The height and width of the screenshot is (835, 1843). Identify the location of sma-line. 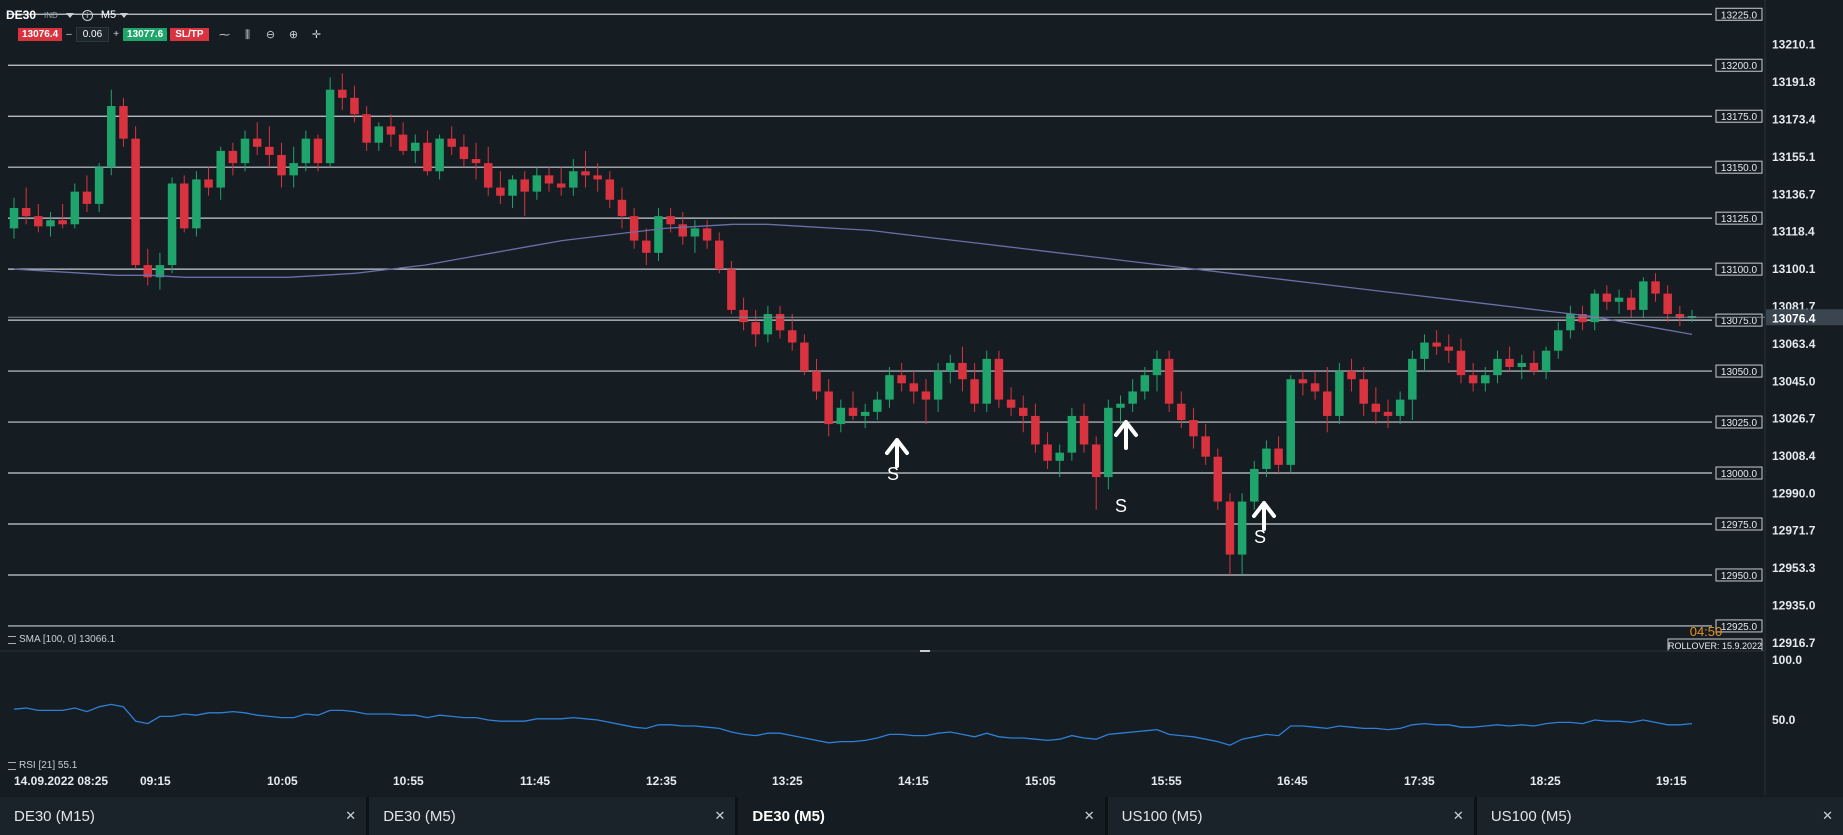
(853, 279).